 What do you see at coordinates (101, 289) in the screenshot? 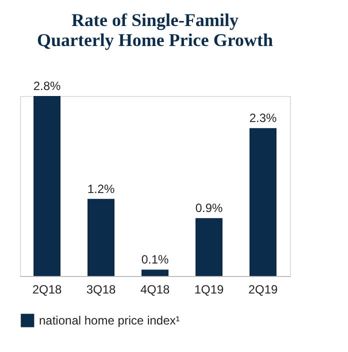
I see `x-tick-label: 3Q18` at bounding box center [101, 289].